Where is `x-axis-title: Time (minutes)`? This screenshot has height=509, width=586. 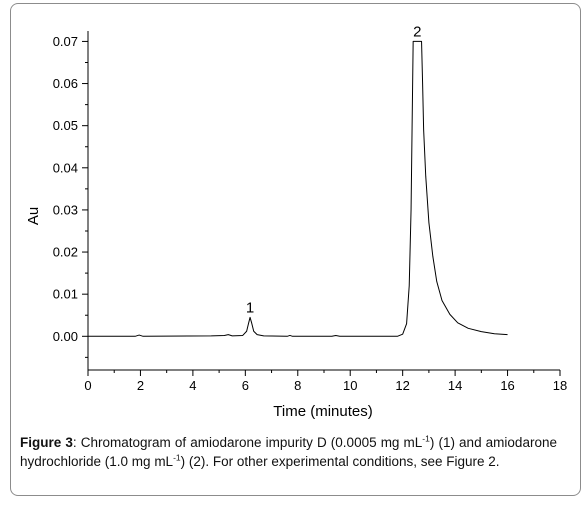
x-axis-title: Time (minutes) is located at coordinates (322, 411).